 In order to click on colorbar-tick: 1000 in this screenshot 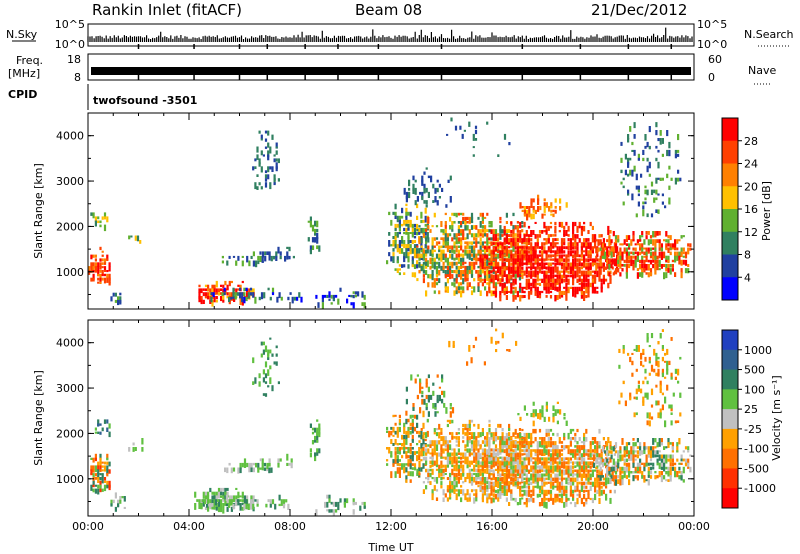, I will do `click(758, 350)`.